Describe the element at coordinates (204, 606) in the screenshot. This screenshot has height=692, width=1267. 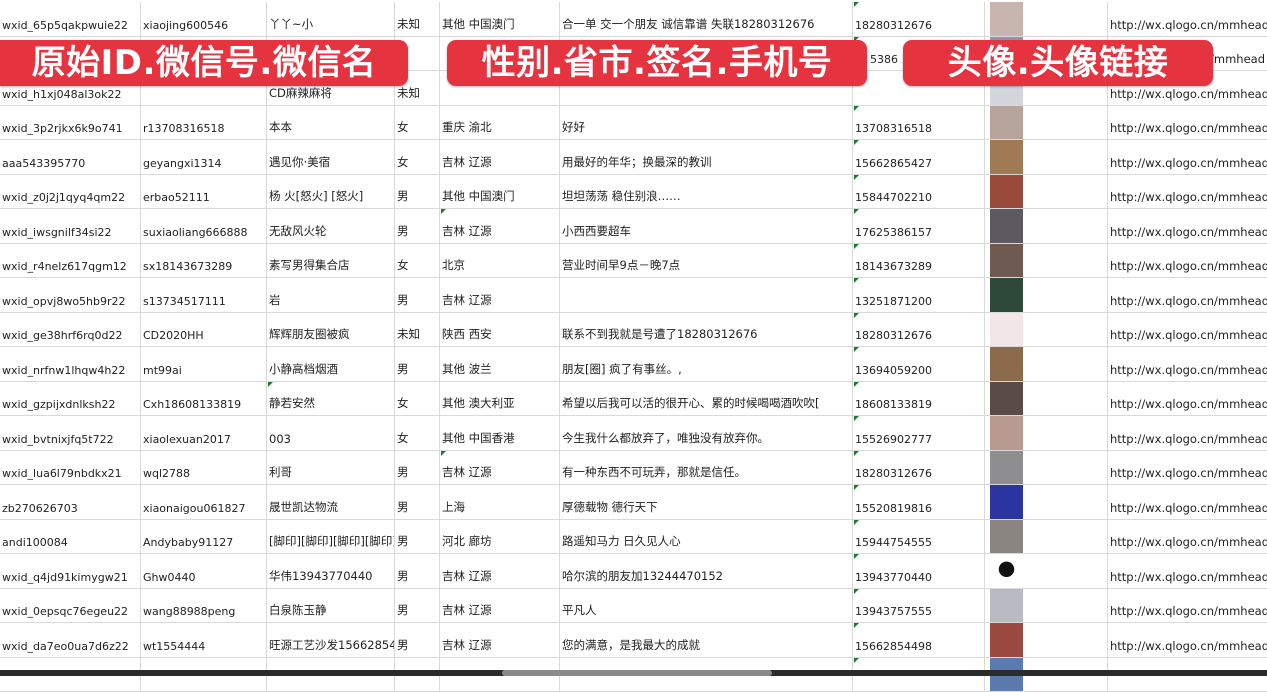
I see `cell-wechat-id: wang88988peng` at that location.